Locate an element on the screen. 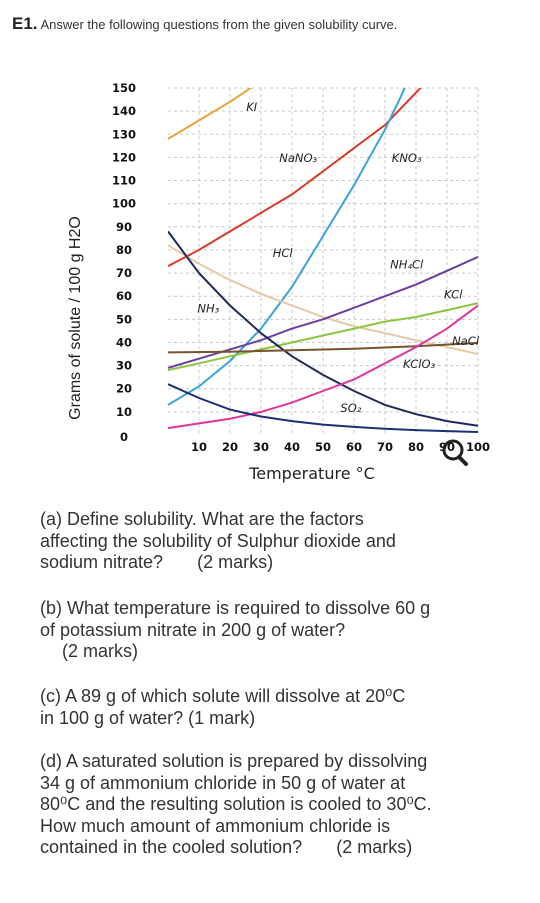 The width and height of the screenshot is (540, 903). y-axis-title: Grams of solute / 100 g H2O is located at coordinates (75, 318).